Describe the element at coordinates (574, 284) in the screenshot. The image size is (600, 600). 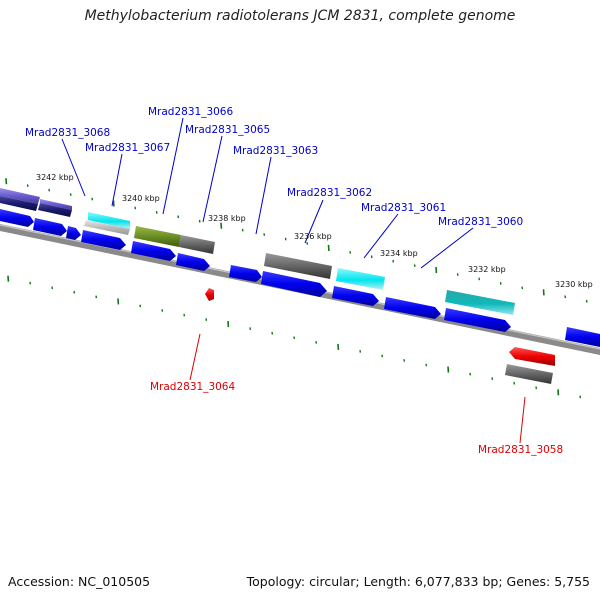
I see `scale-label: 3230 kbp` at that location.